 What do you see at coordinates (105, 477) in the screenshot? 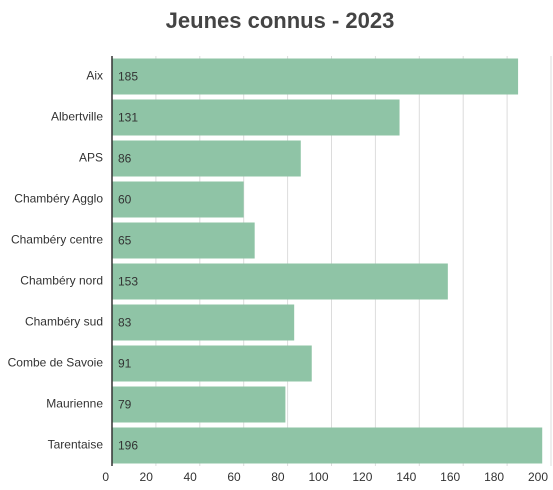
I see `x-tick-label: 0` at bounding box center [105, 477].